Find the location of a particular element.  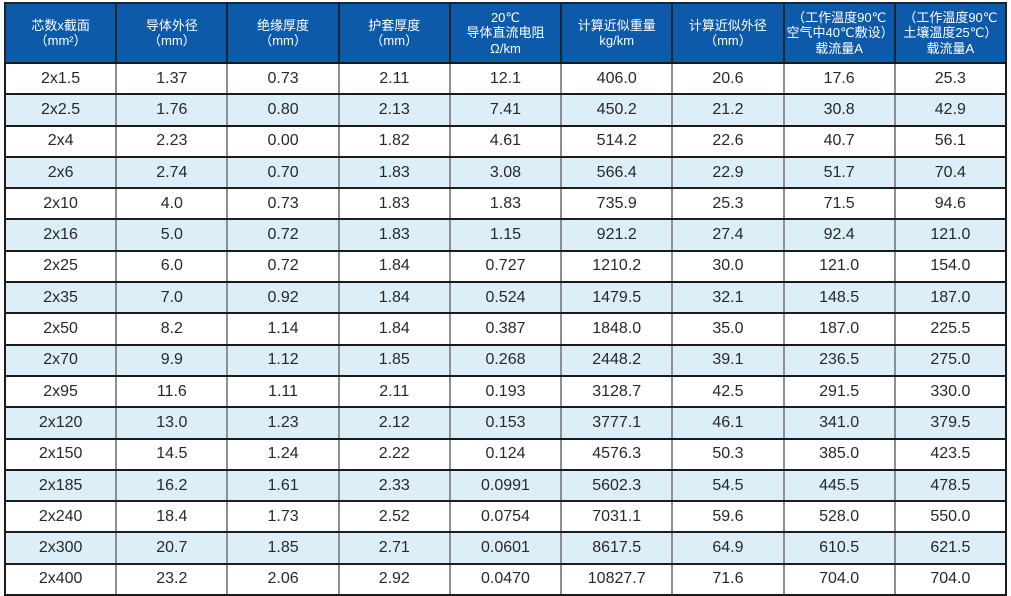

table-cell: 0.193 is located at coordinates (507, 391).